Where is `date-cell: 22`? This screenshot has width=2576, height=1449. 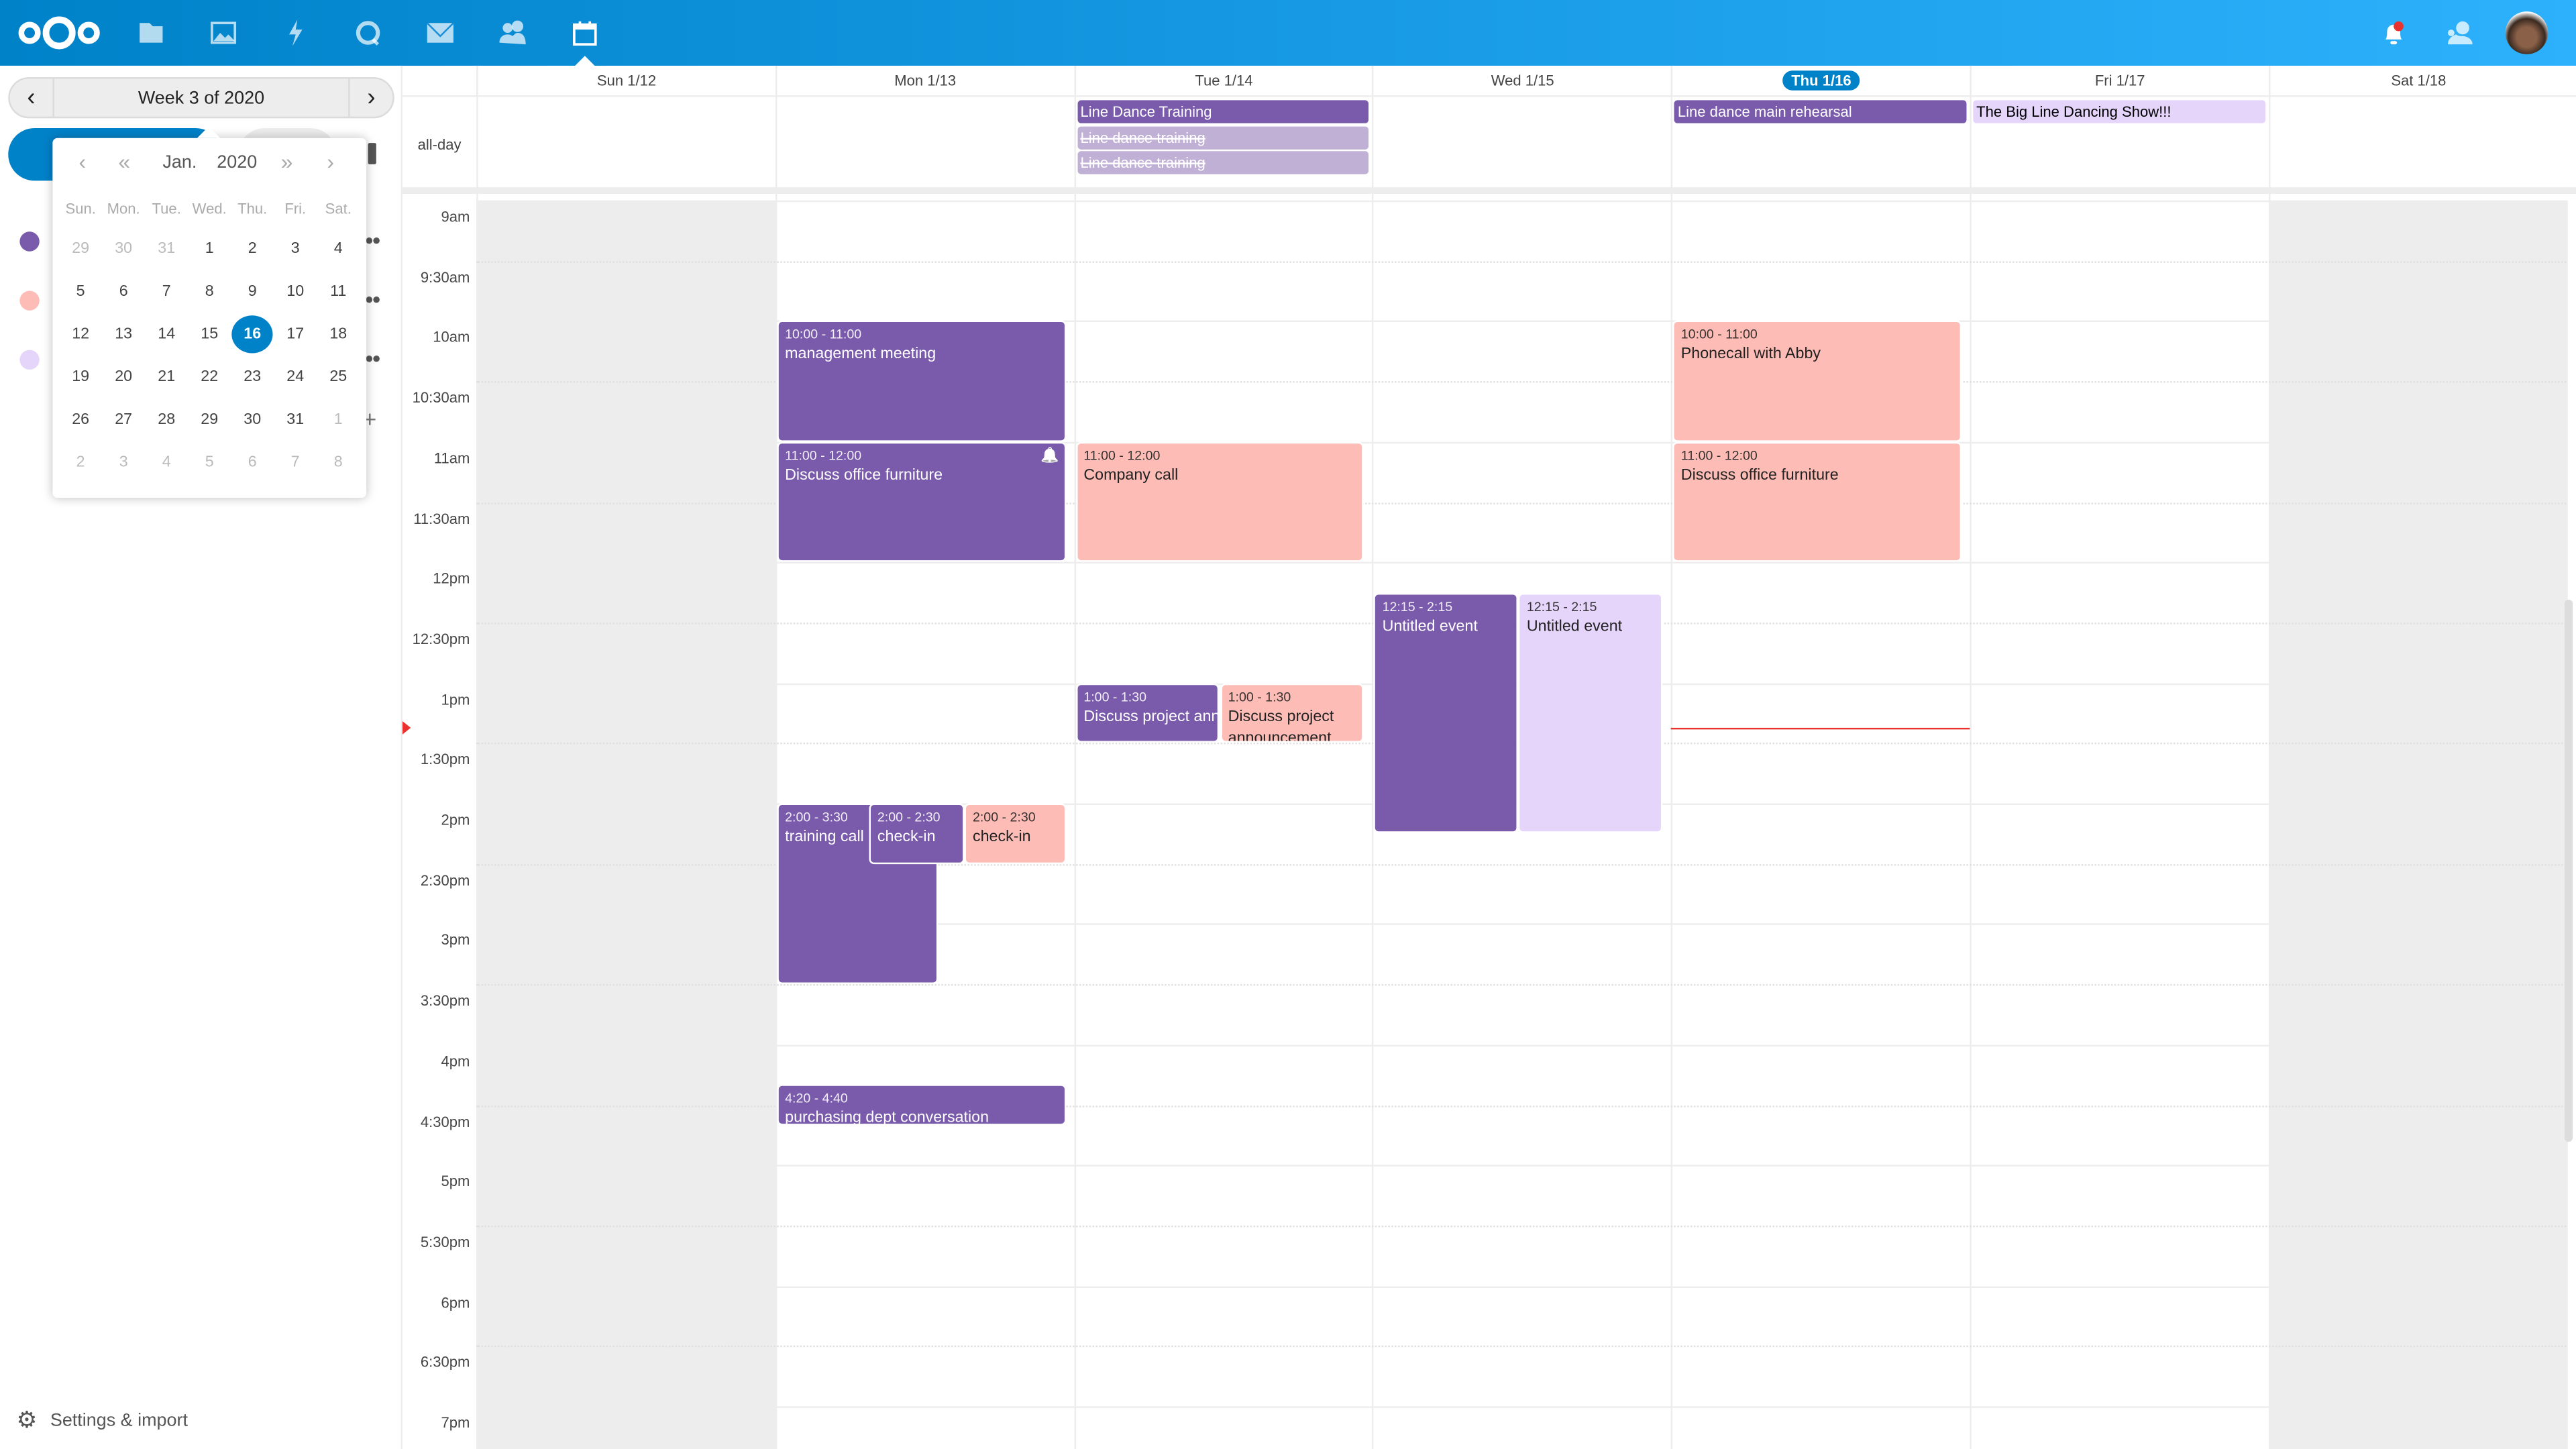 date-cell: 22 is located at coordinates (209, 376).